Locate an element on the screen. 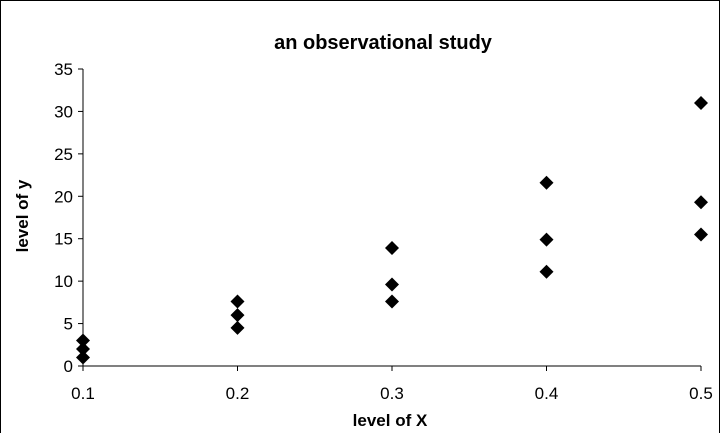 This screenshot has width=720, height=434. y-tick-label: 25 is located at coordinates (63, 154).